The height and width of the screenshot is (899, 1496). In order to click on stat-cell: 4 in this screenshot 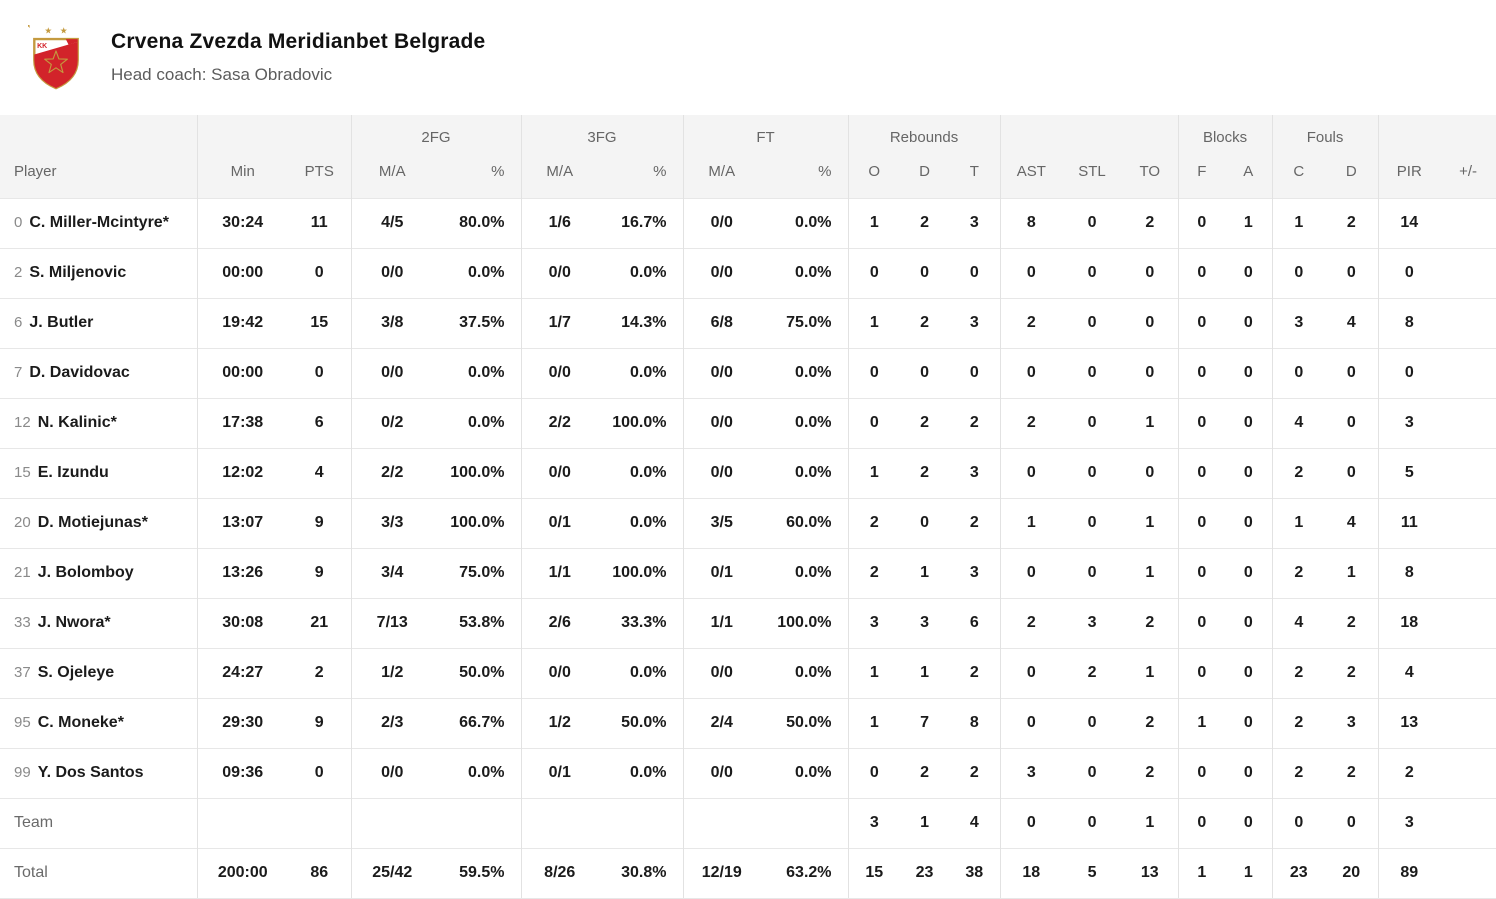, I will do `click(1409, 672)`.